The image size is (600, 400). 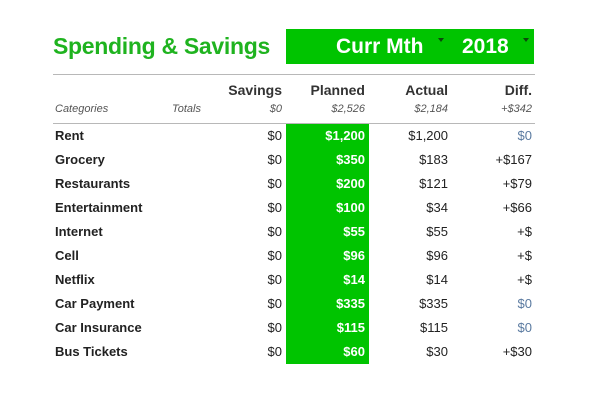 I want to click on month-dropdown-caret-icon, so click(x=441, y=40).